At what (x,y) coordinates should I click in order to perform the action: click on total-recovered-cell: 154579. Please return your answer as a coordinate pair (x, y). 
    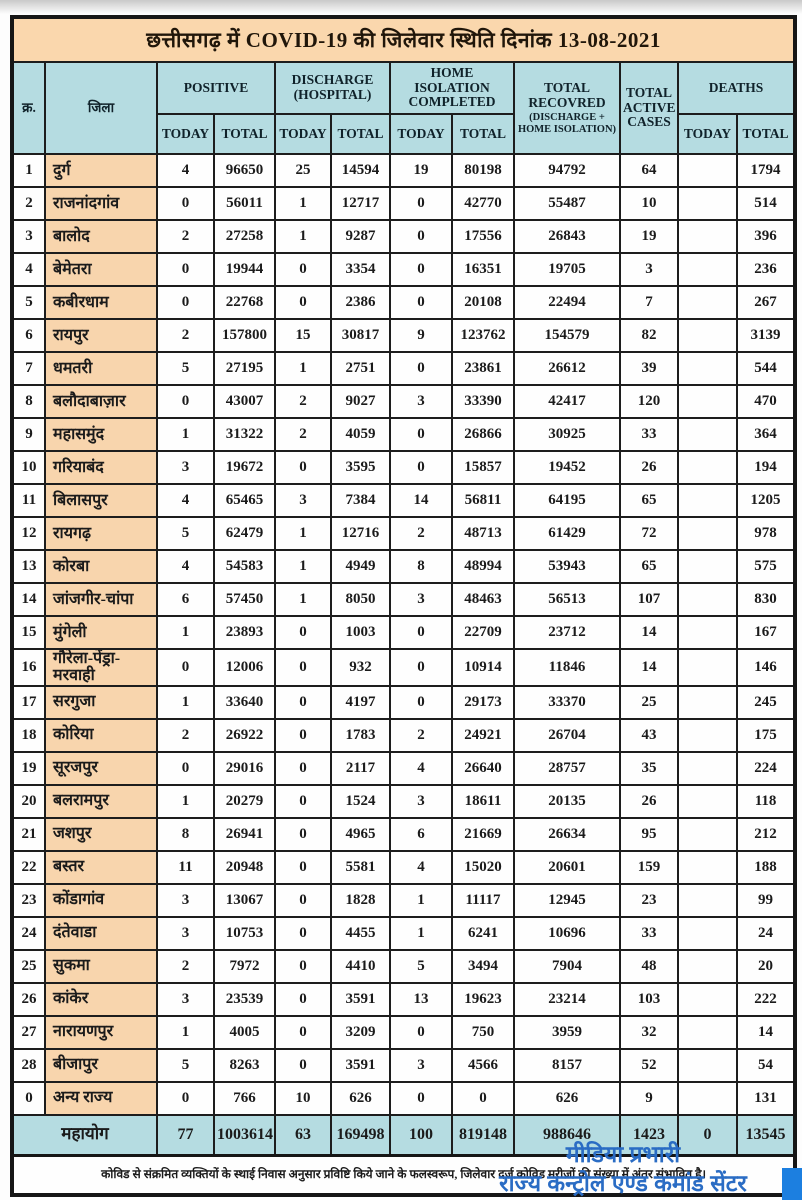
    Looking at the image, I should click on (567, 335).